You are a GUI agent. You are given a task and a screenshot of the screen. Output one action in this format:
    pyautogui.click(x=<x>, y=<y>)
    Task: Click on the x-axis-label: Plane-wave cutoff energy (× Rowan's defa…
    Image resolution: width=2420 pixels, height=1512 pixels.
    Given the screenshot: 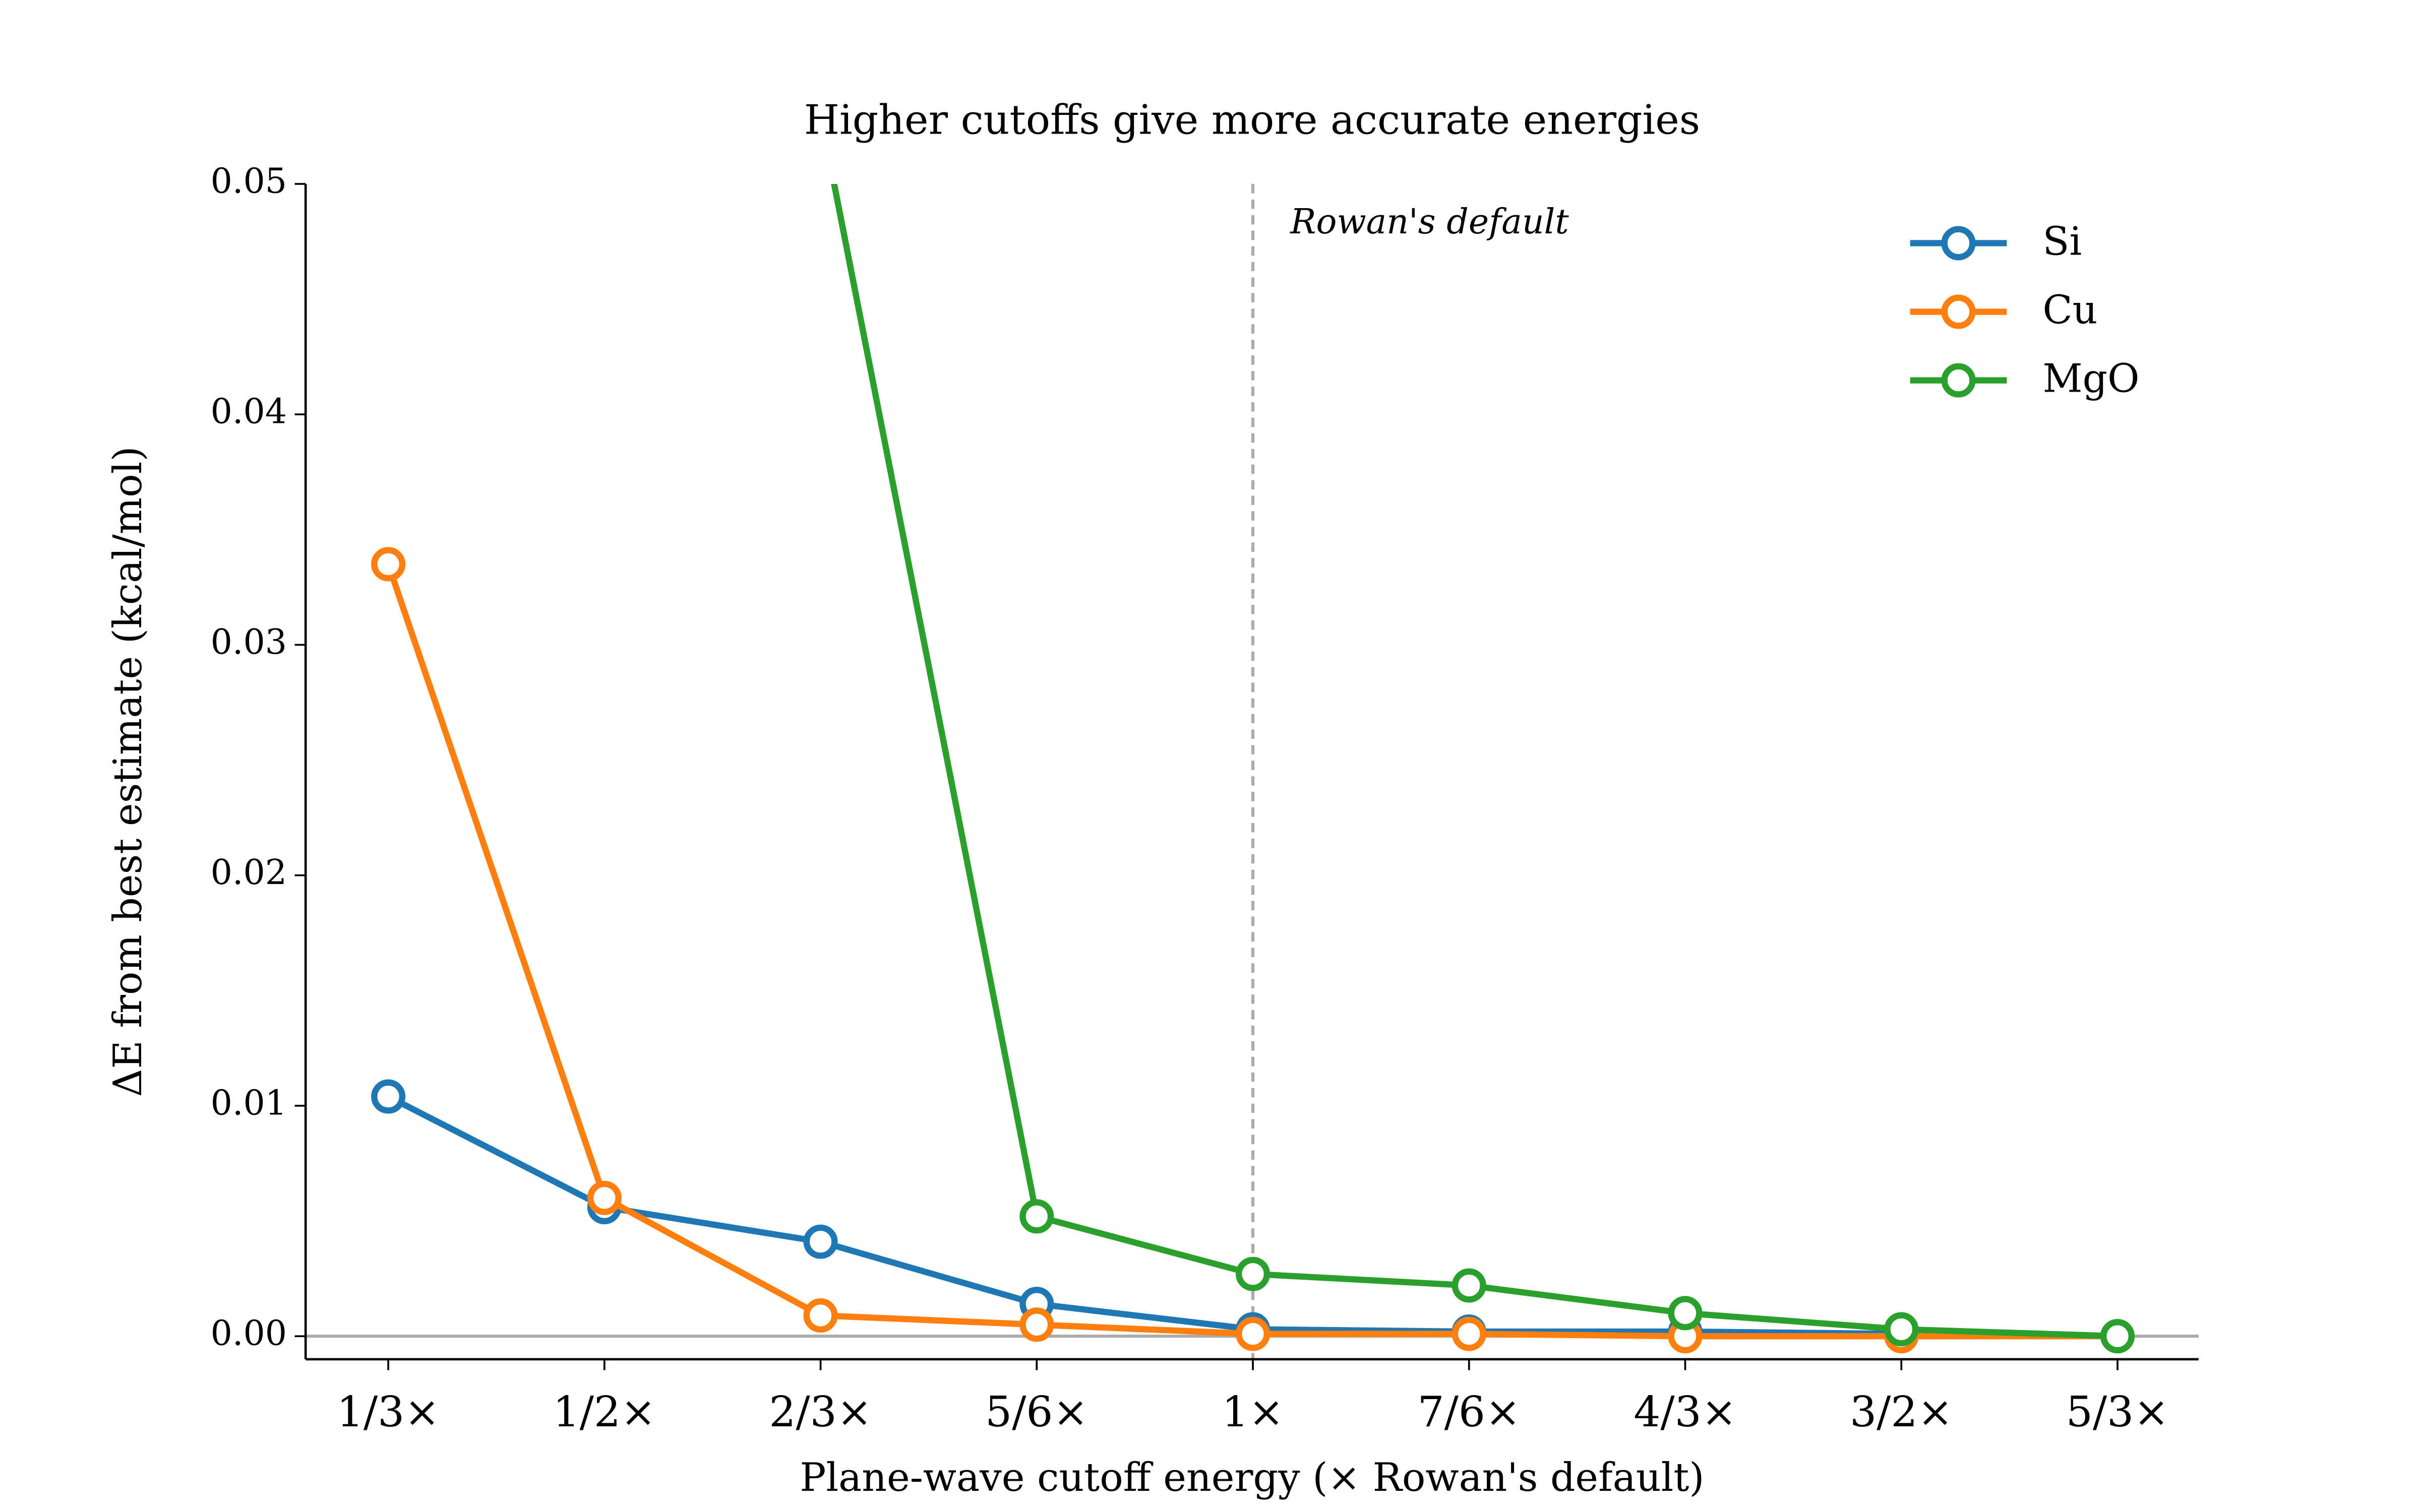 What is the action you would take?
    pyautogui.click(x=1252, y=1478)
    